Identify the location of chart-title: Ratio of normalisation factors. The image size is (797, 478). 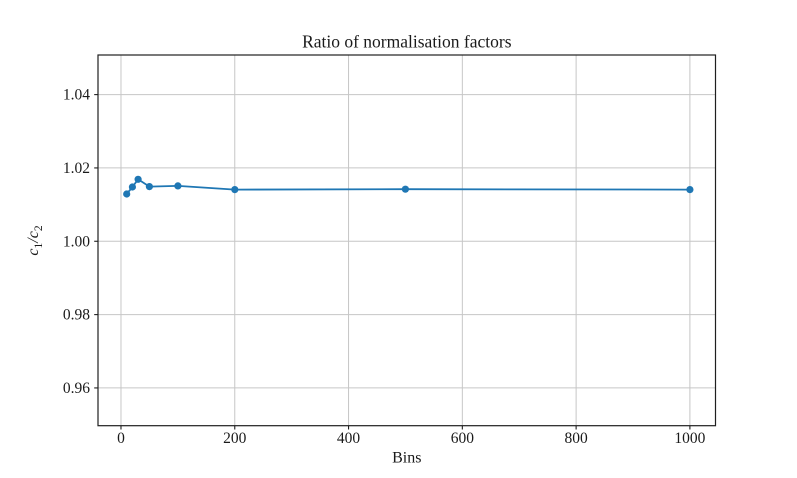
(407, 42).